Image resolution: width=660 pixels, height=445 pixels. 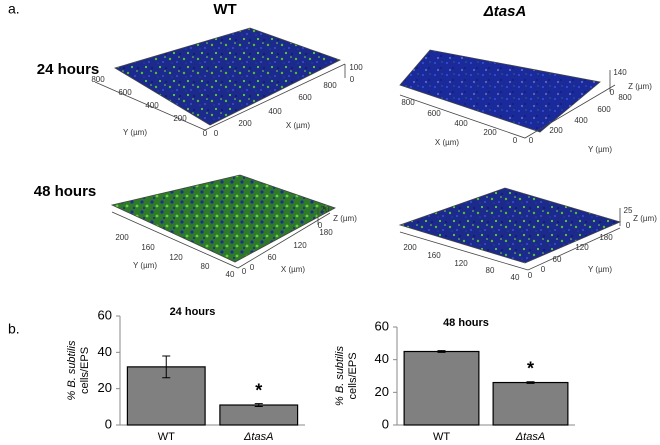 I want to click on panel-label: a., so click(x=14, y=9).